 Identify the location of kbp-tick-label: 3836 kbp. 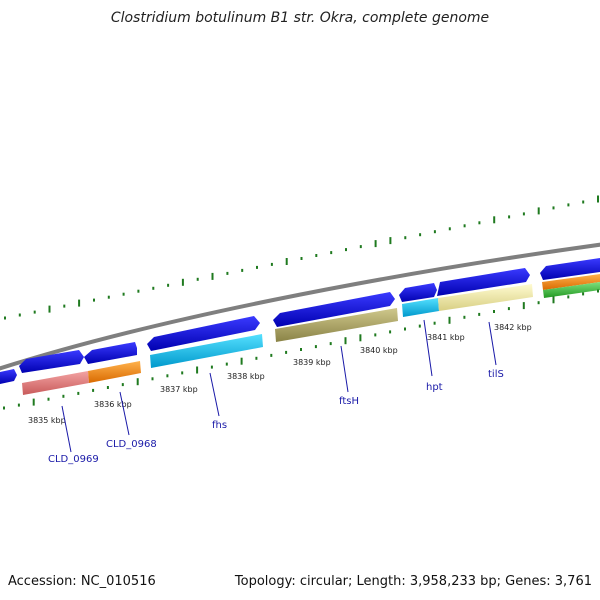
(113, 404).